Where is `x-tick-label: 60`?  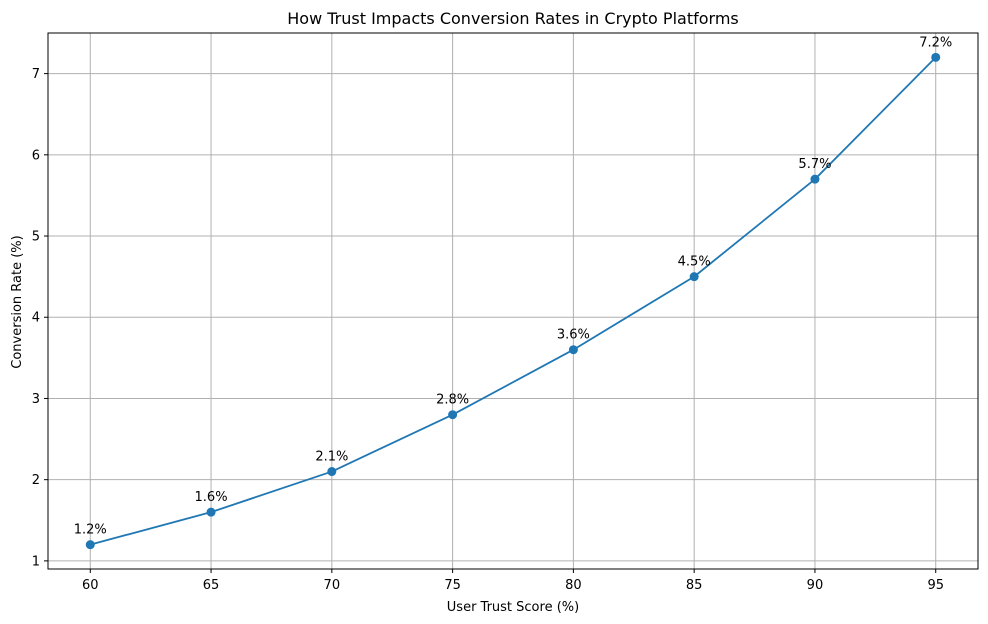 x-tick-label: 60 is located at coordinates (90, 585).